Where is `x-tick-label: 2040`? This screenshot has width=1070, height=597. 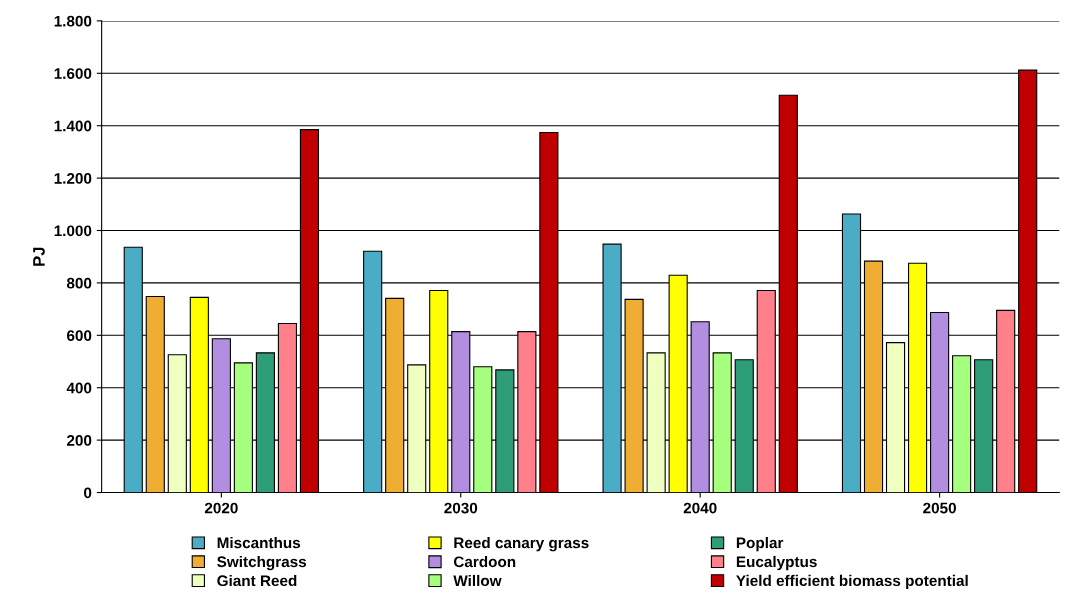
x-tick-label: 2040 is located at coordinates (700, 508).